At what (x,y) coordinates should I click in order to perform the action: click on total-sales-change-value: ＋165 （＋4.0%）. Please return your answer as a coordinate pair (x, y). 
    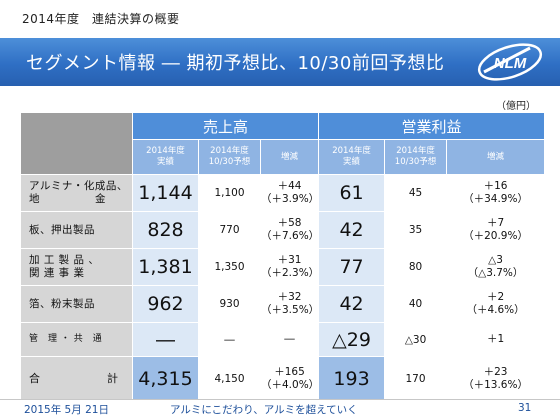
    Looking at the image, I should click on (289, 378).